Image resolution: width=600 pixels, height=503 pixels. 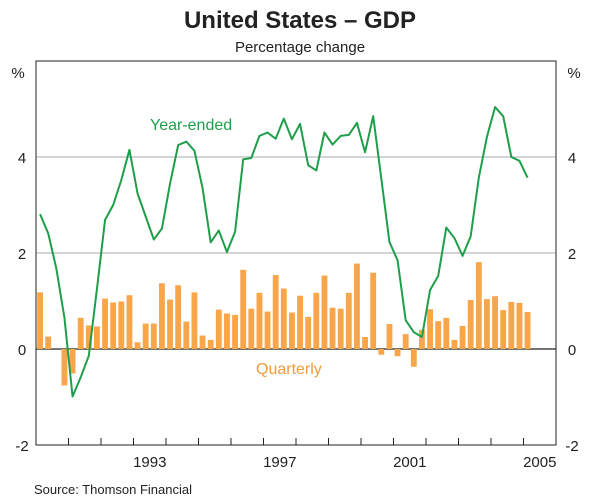 I want to click on chart-title: United States – GDP, so click(x=300, y=20).